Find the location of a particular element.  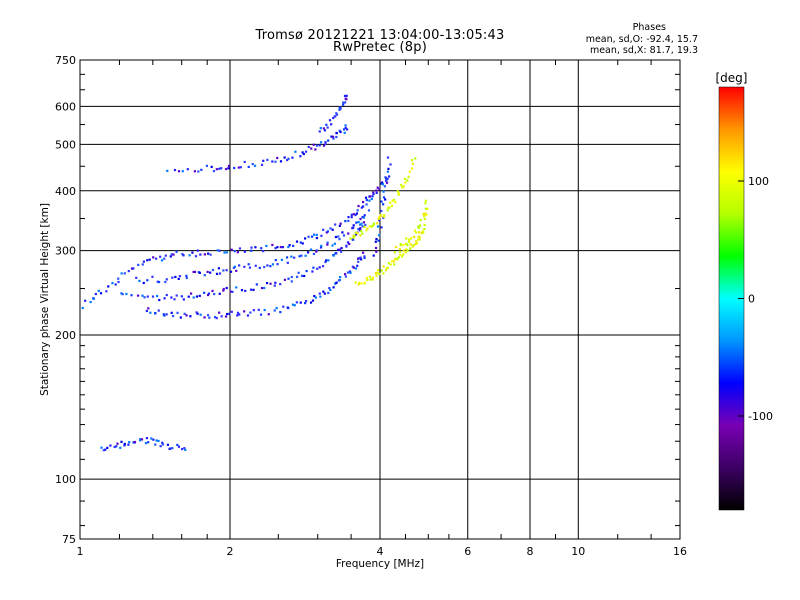

y-tick-label: 750 is located at coordinates (65, 60).